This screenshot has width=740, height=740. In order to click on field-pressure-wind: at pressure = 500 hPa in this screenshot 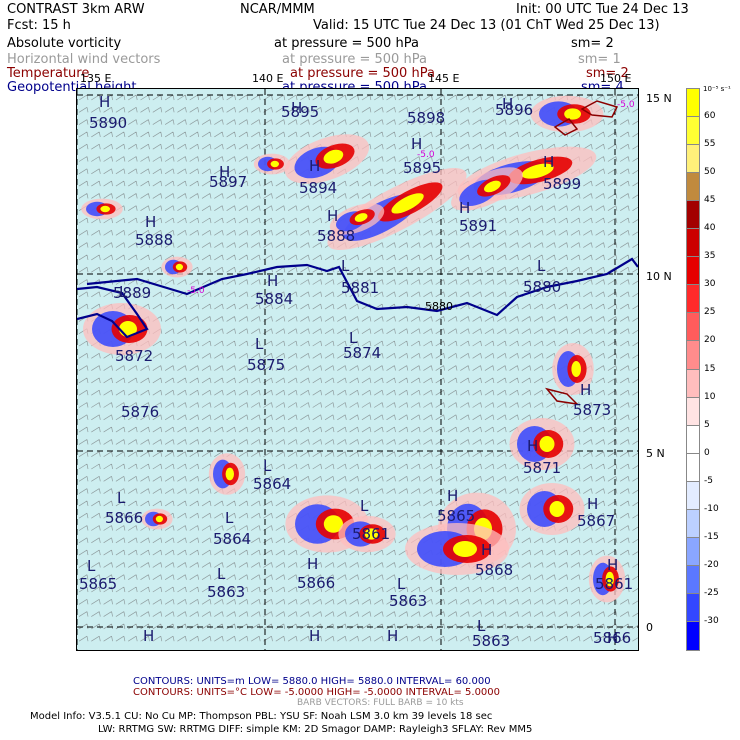, I will do `click(354, 59)`.